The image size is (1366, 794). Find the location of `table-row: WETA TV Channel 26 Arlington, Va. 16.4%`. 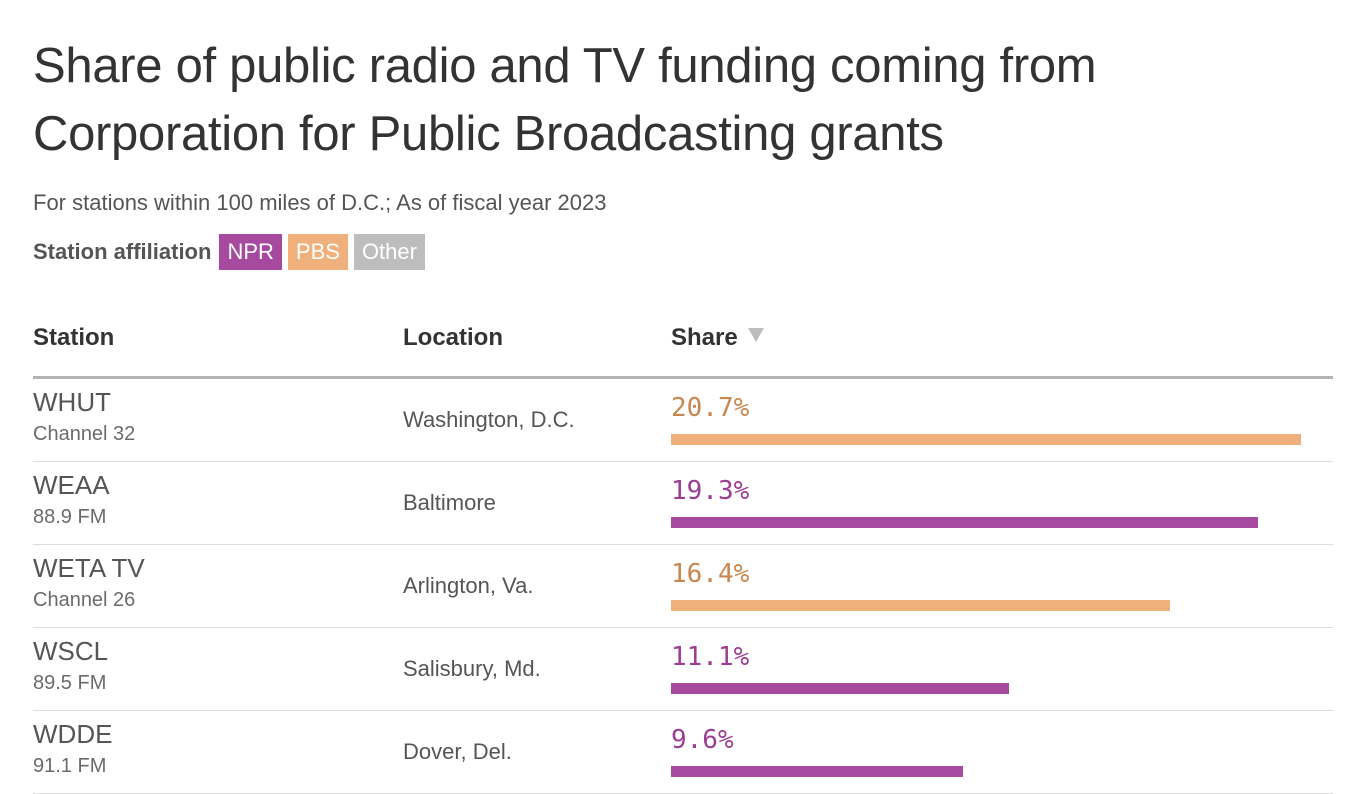

table-row: WETA TV Channel 26 Arlington, Va. 16.4% is located at coordinates (683, 586).